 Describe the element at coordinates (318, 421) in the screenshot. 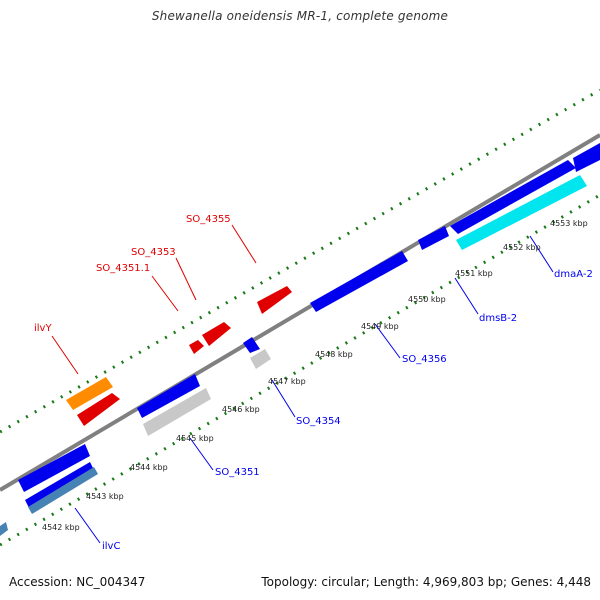

I see `label-so-4354: SO_4354` at that location.